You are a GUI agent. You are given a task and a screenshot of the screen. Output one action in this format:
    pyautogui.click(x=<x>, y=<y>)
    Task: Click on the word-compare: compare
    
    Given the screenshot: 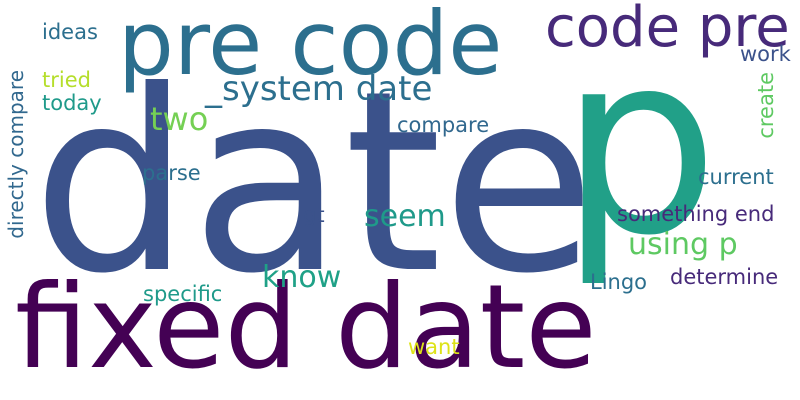 What is the action you would take?
    pyautogui.click(x=443, y=125)
    